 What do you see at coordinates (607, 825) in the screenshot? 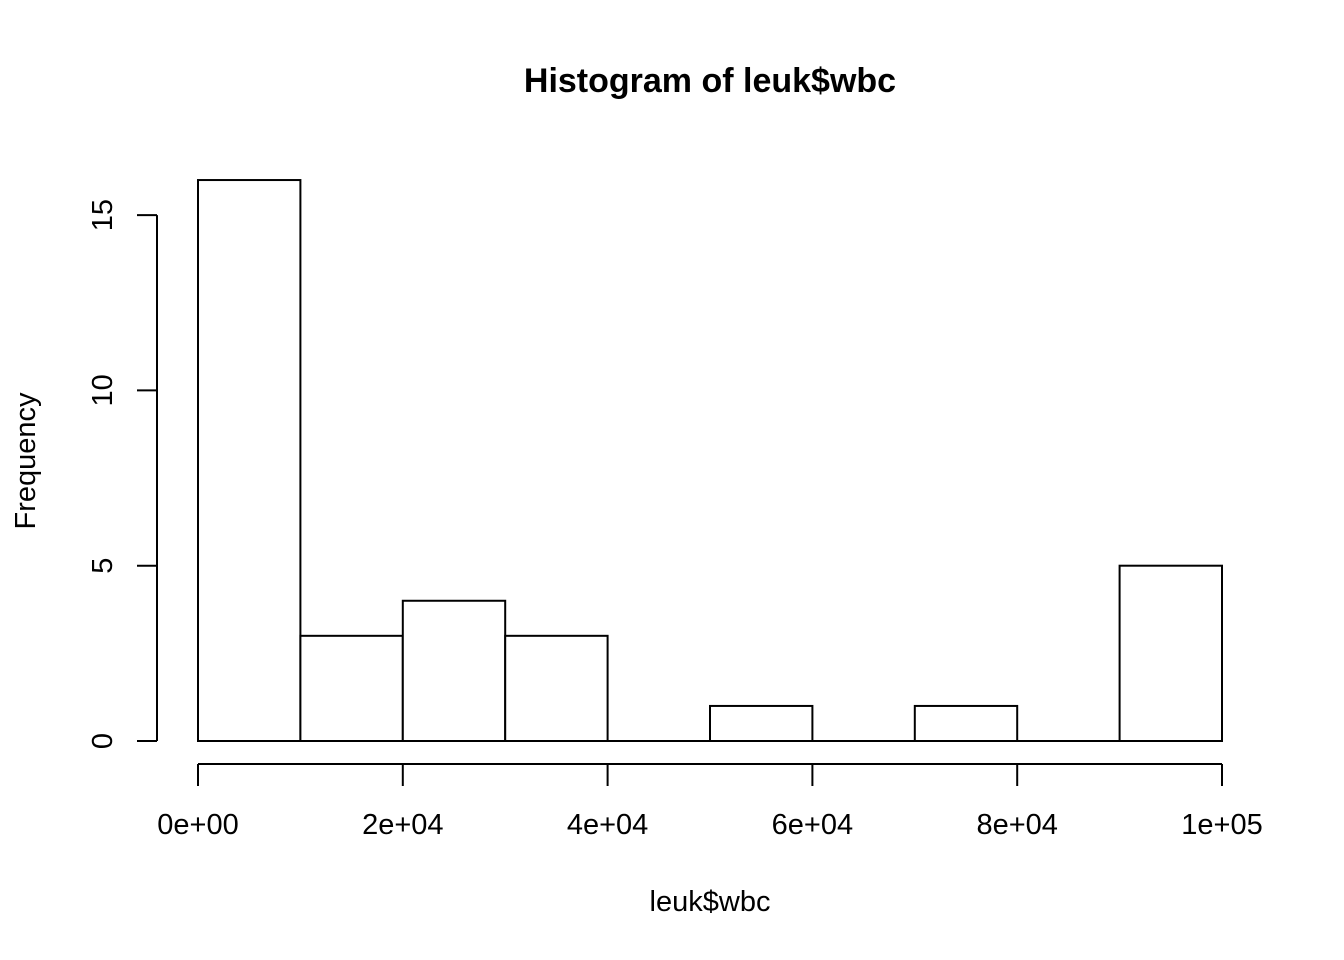
I see `x-tick-label: 4e+04` at bounding box center [607, 825].